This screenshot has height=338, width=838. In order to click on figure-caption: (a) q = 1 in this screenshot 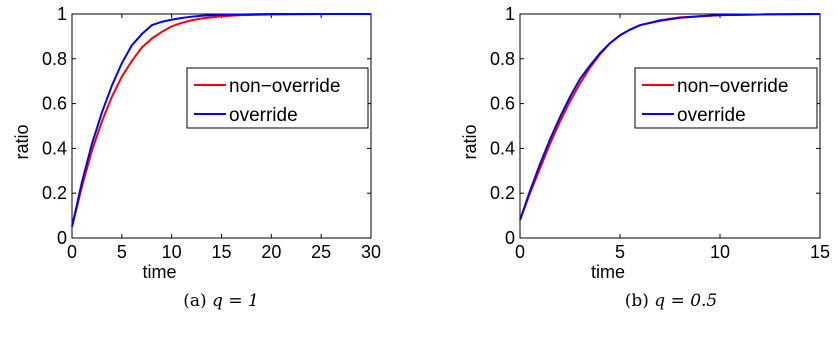, I will do `click(221, 301)`.